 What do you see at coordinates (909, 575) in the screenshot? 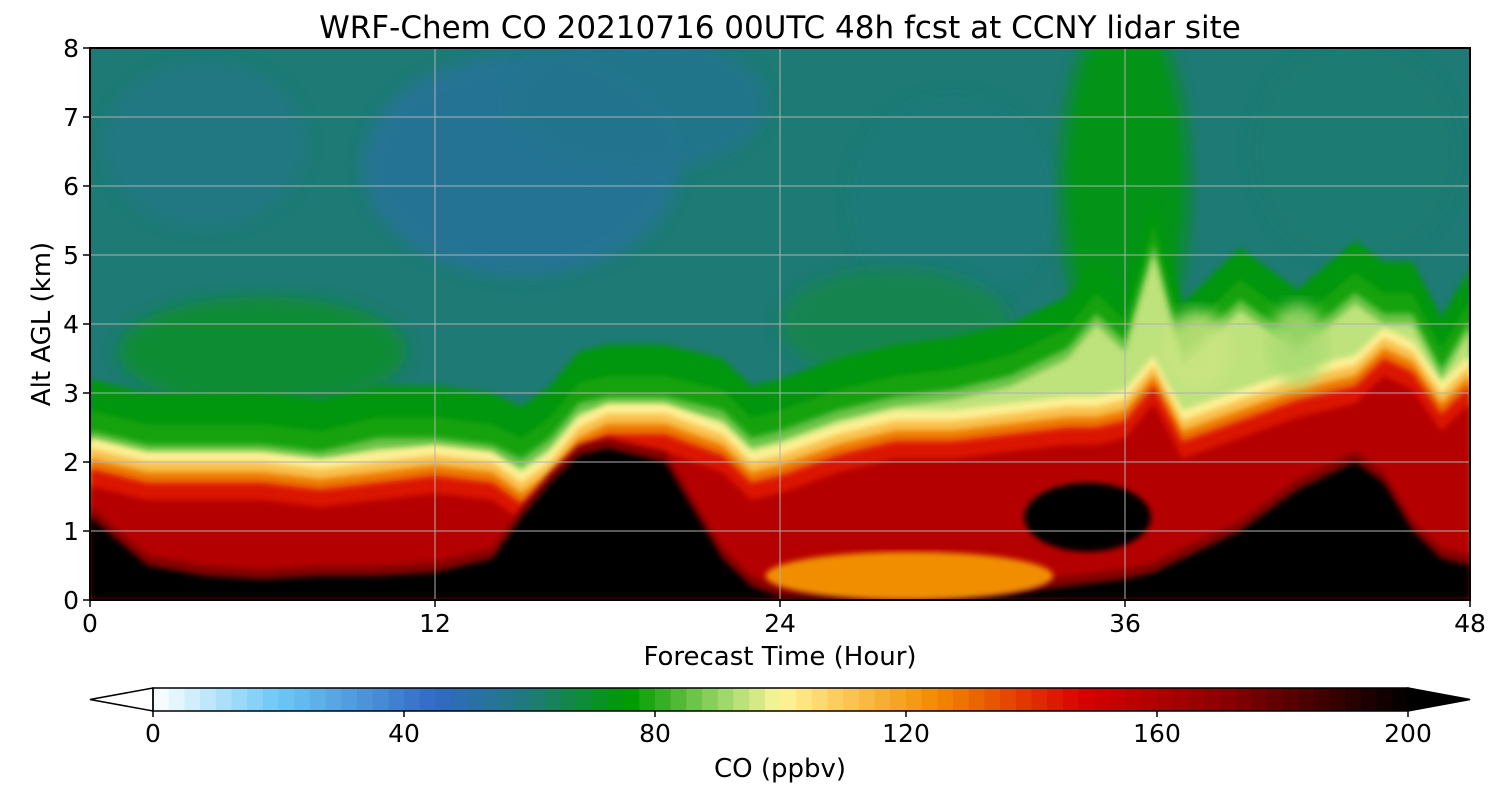
I see `contour-feature-orange` at bounding box center [909, 575].